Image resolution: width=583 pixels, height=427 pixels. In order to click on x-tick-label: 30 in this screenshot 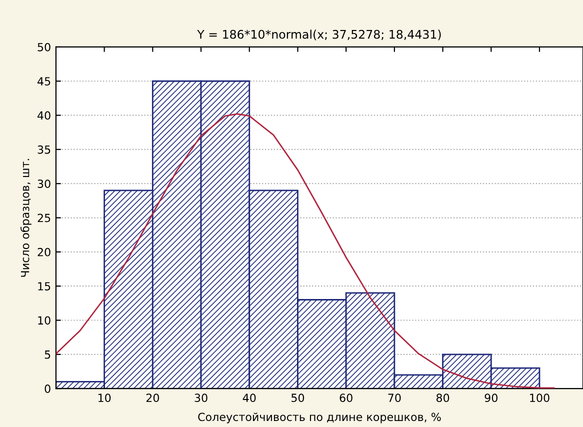, I will do `click(201, 398)`.